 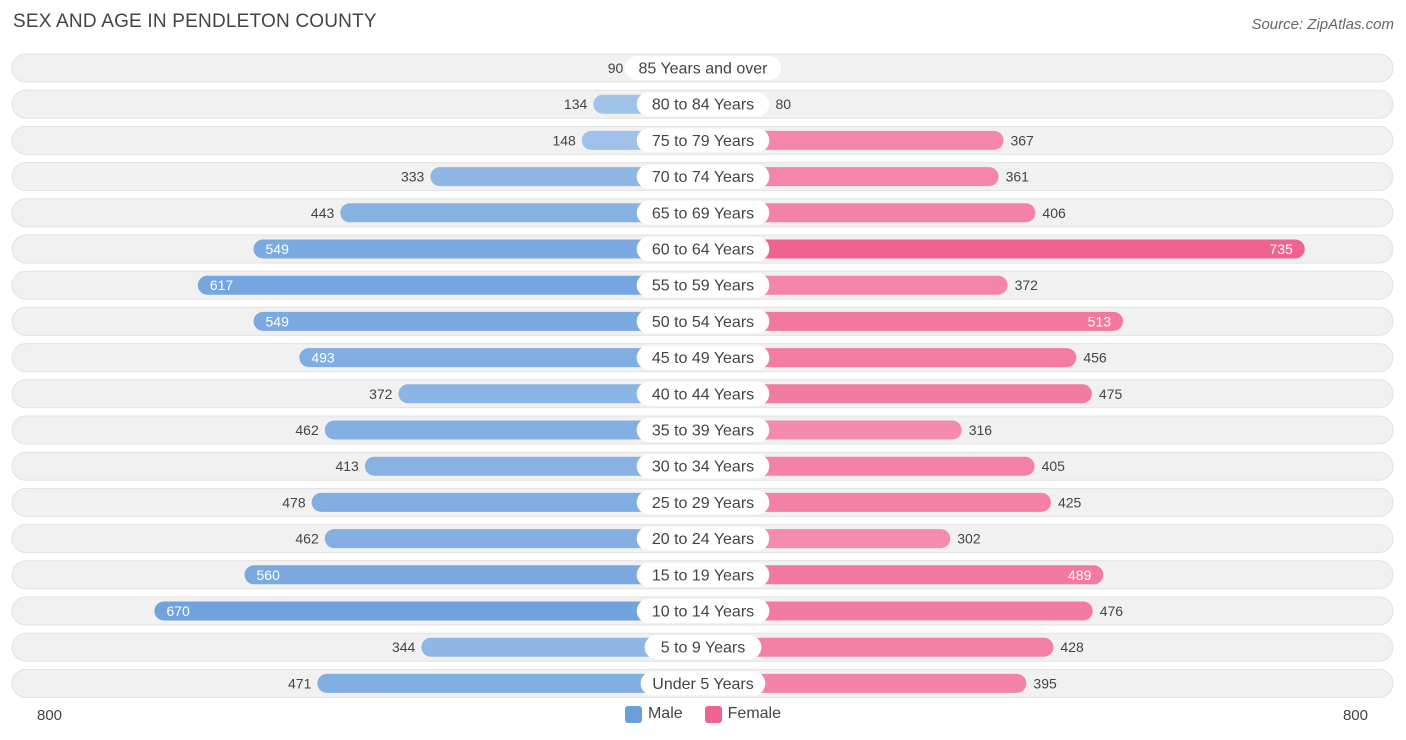 I want to click on category-label: 75 to 79 Years, so click(x=703, y=141).